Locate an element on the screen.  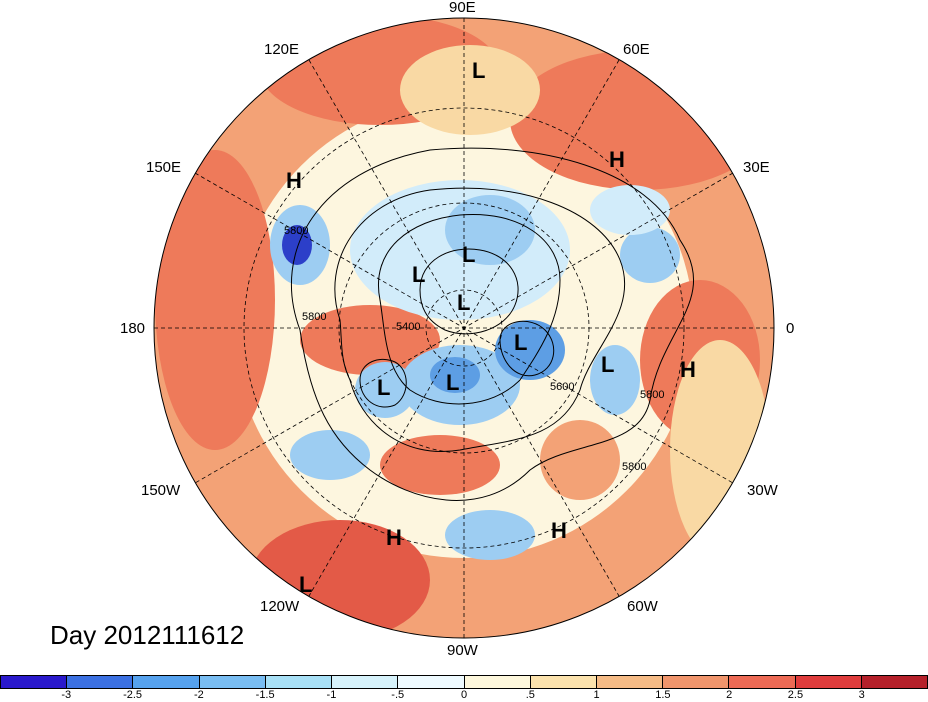
cool-patch-europe is located at coordinates (650, 255).